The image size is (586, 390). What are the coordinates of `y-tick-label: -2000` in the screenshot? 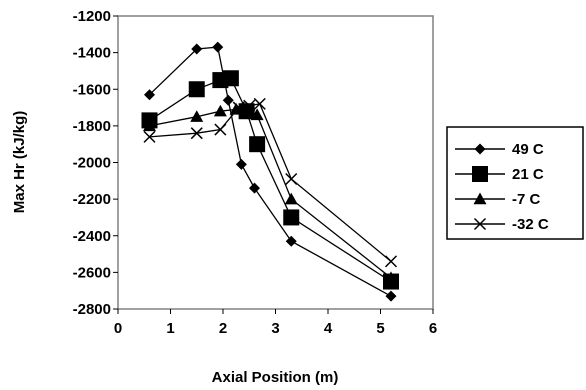 It's located at (92, 163).